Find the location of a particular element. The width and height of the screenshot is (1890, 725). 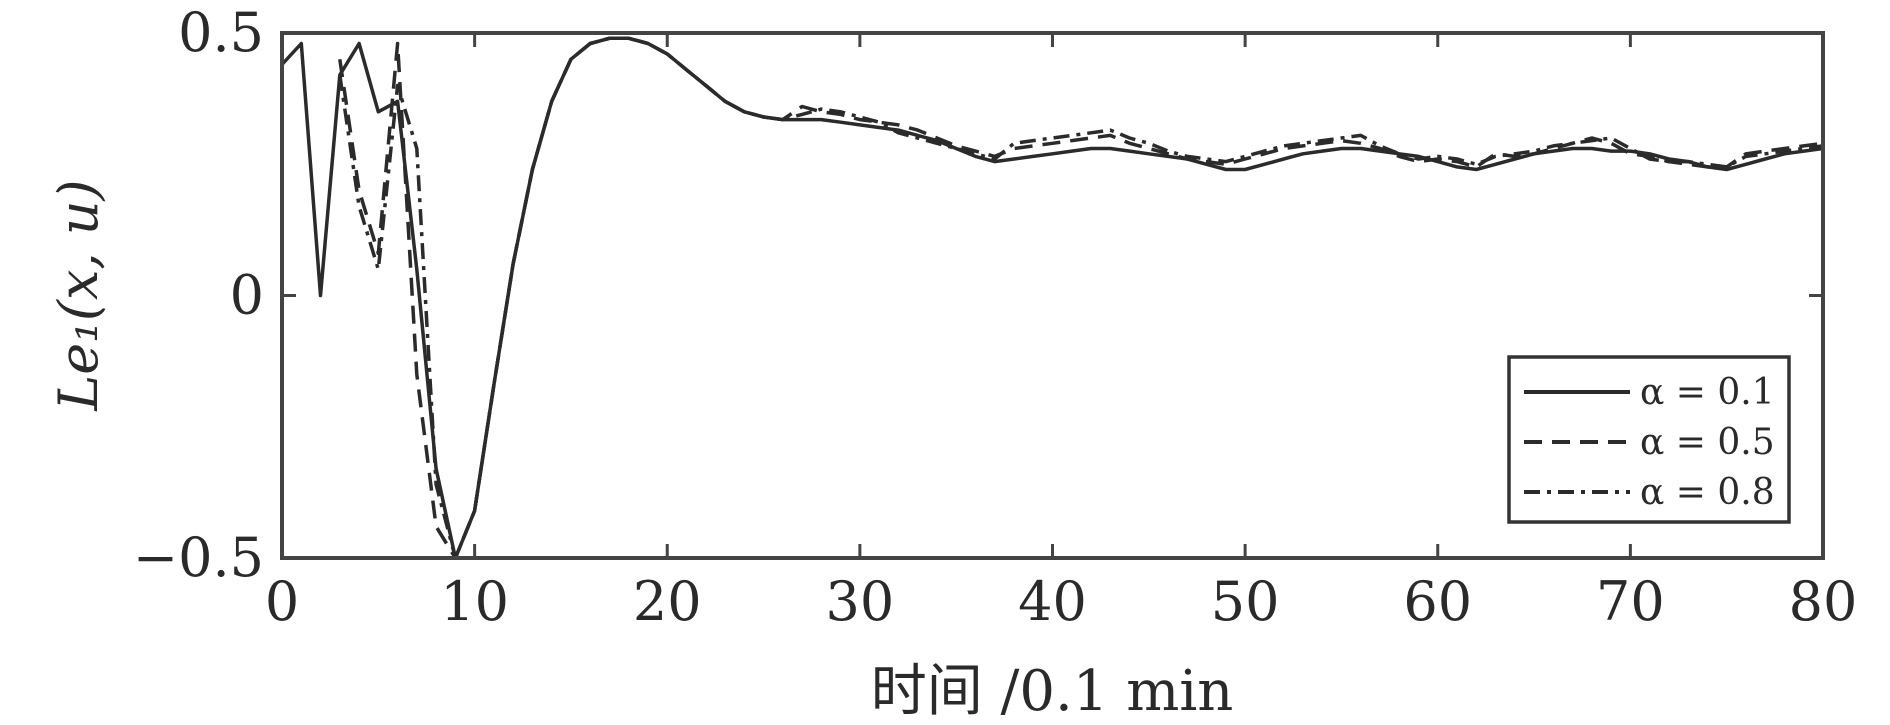

x-tick-label-8: 80 is located at coordinates (1823, 601).